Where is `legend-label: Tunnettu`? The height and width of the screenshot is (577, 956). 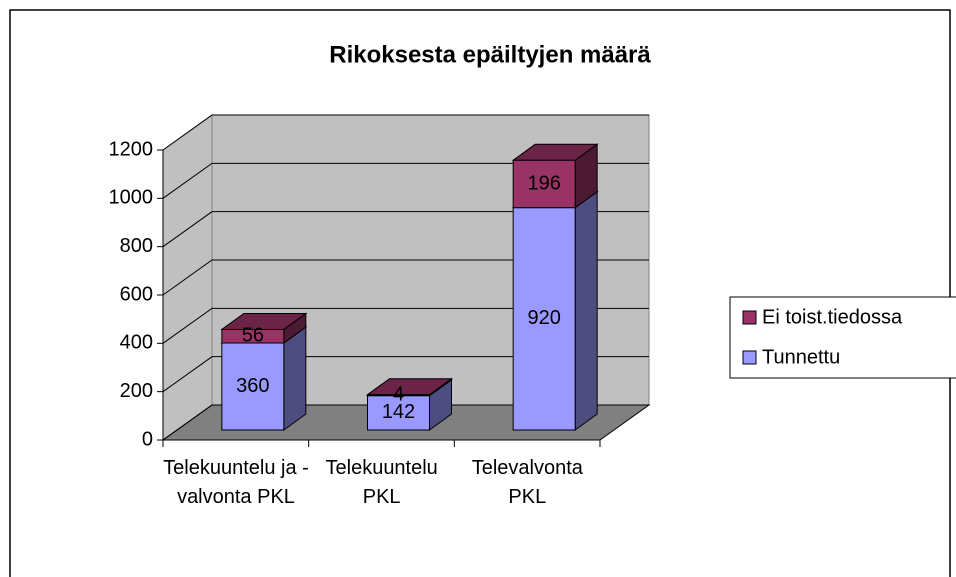 legend-label: Tunnettu is located at coordinates (801, 357).